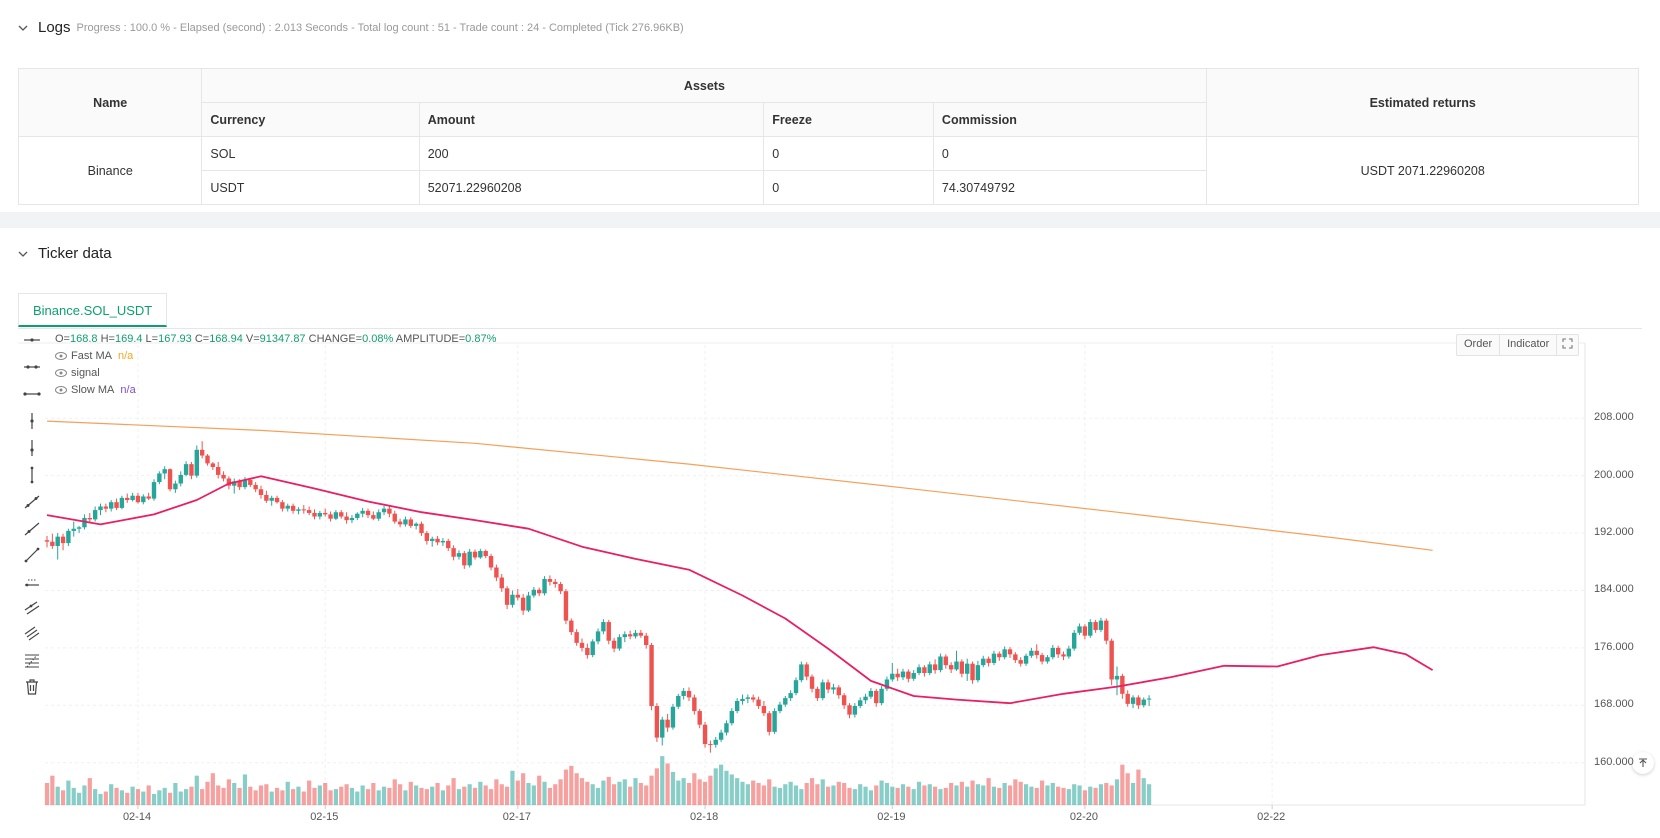 This screenshot has width=1660, height=838. What do you see at coordinates (32, 502) in the screenshot?
I see `trend-line-icon` at bounding box center [32, 502].